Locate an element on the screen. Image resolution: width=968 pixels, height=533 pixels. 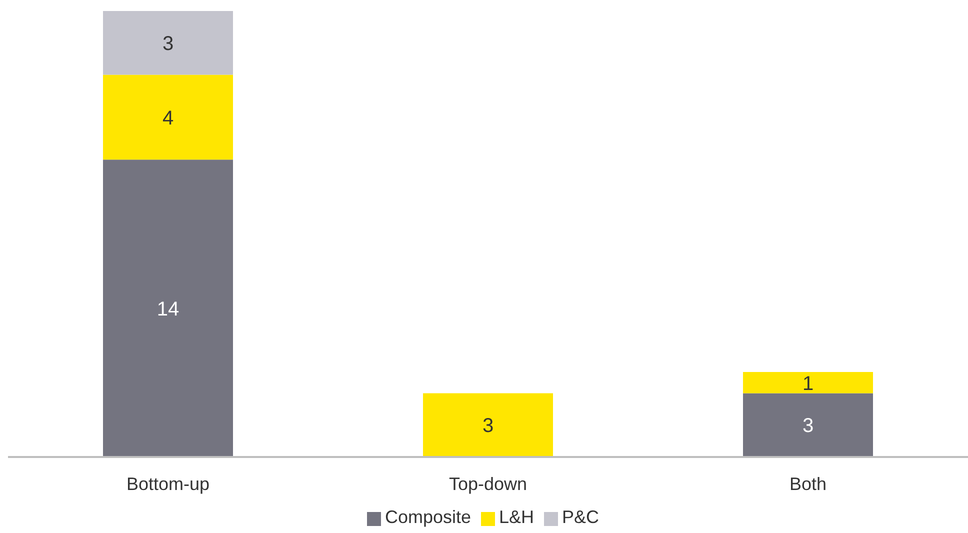
x-tick-label: Top-down is located at coordinates (488, 484).